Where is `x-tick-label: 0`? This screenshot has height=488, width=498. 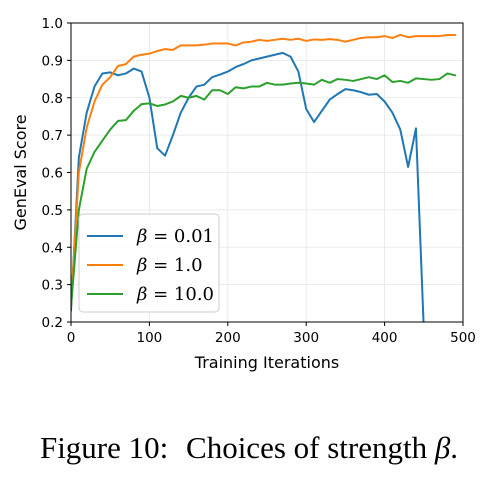
x-tick-label: 0 is located at coordinates (71, 338).